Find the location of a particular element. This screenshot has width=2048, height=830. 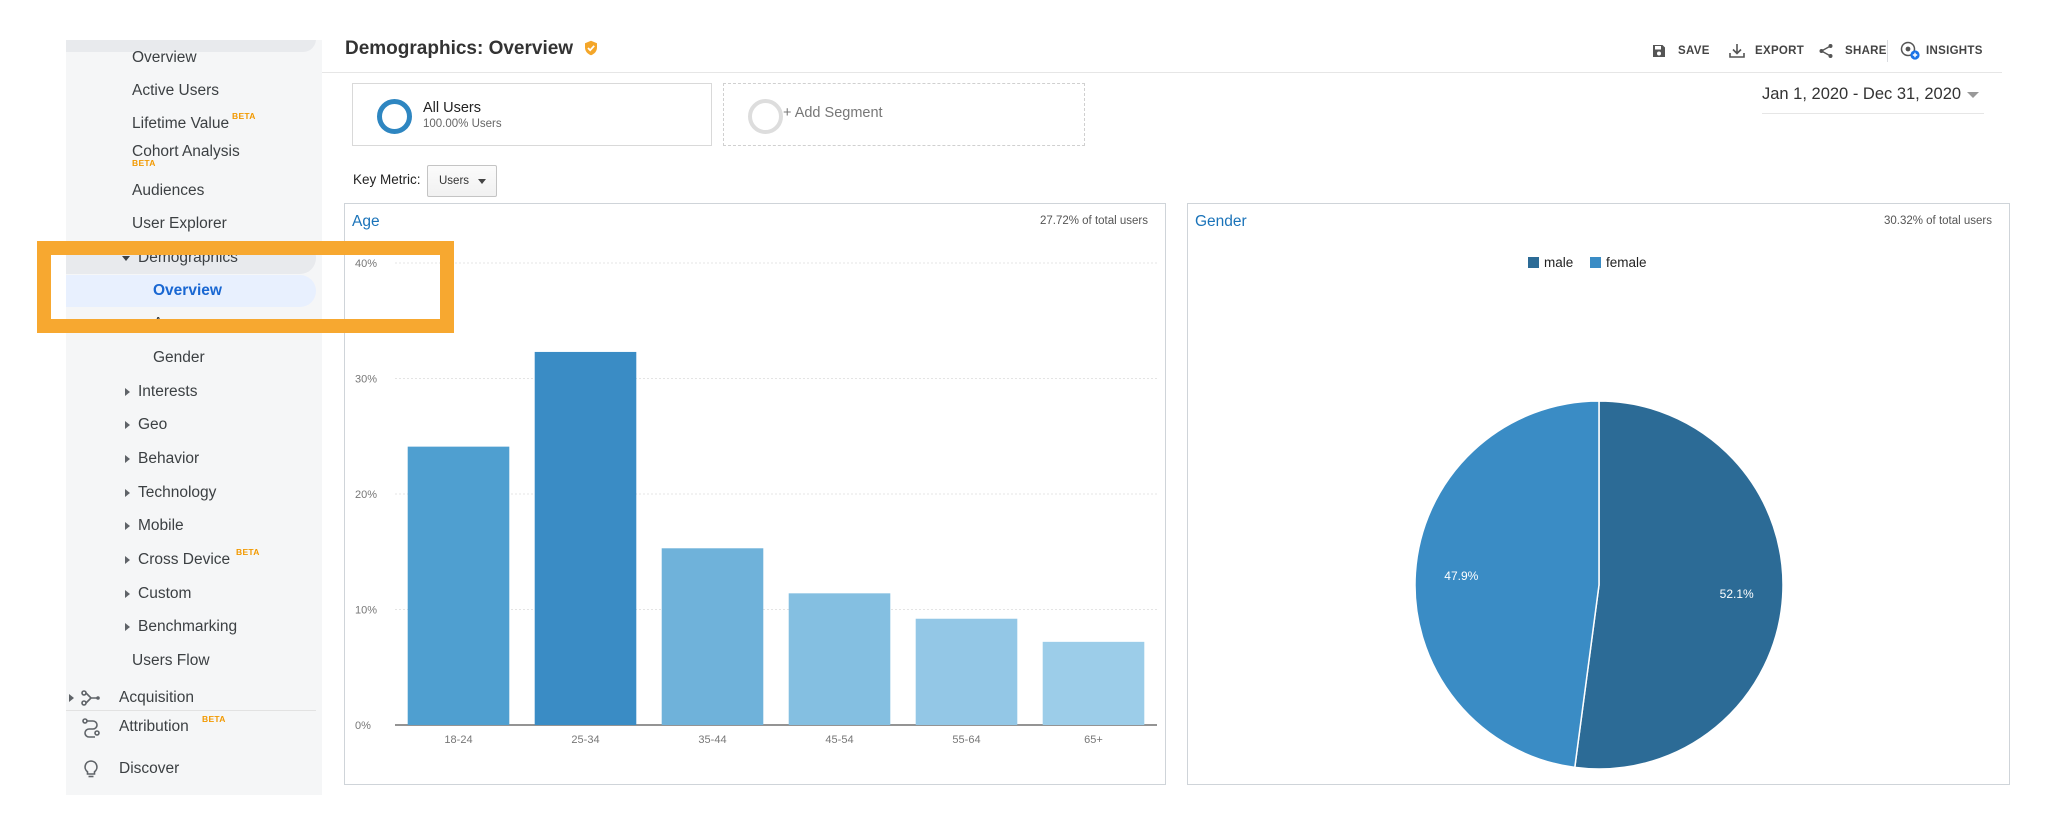

gender-legend: male female is located at coordinates (1608, 264).